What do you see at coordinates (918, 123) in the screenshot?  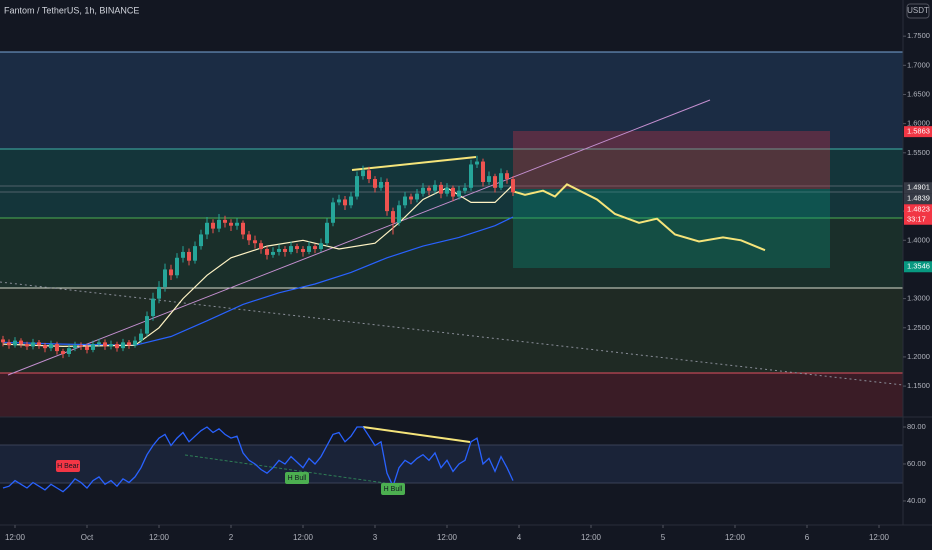 I see `y-tick-label: 1.6000` at bounding box center [918, 123].